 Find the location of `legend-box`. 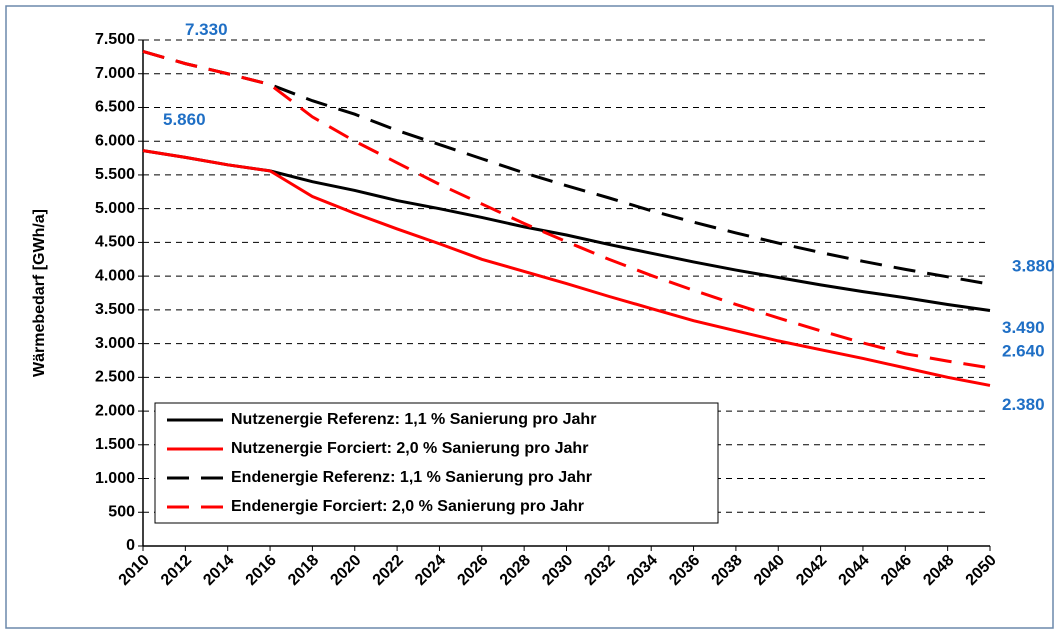

legend-box is located at coordinates (436, 463).